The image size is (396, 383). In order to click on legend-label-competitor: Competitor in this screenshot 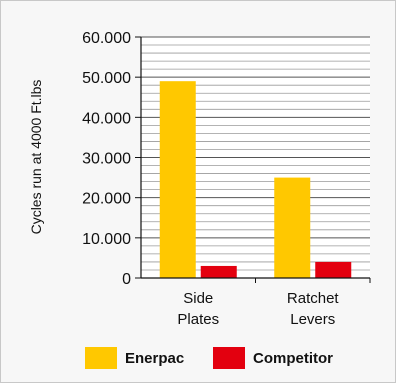, I will do `click(293, 358)`.